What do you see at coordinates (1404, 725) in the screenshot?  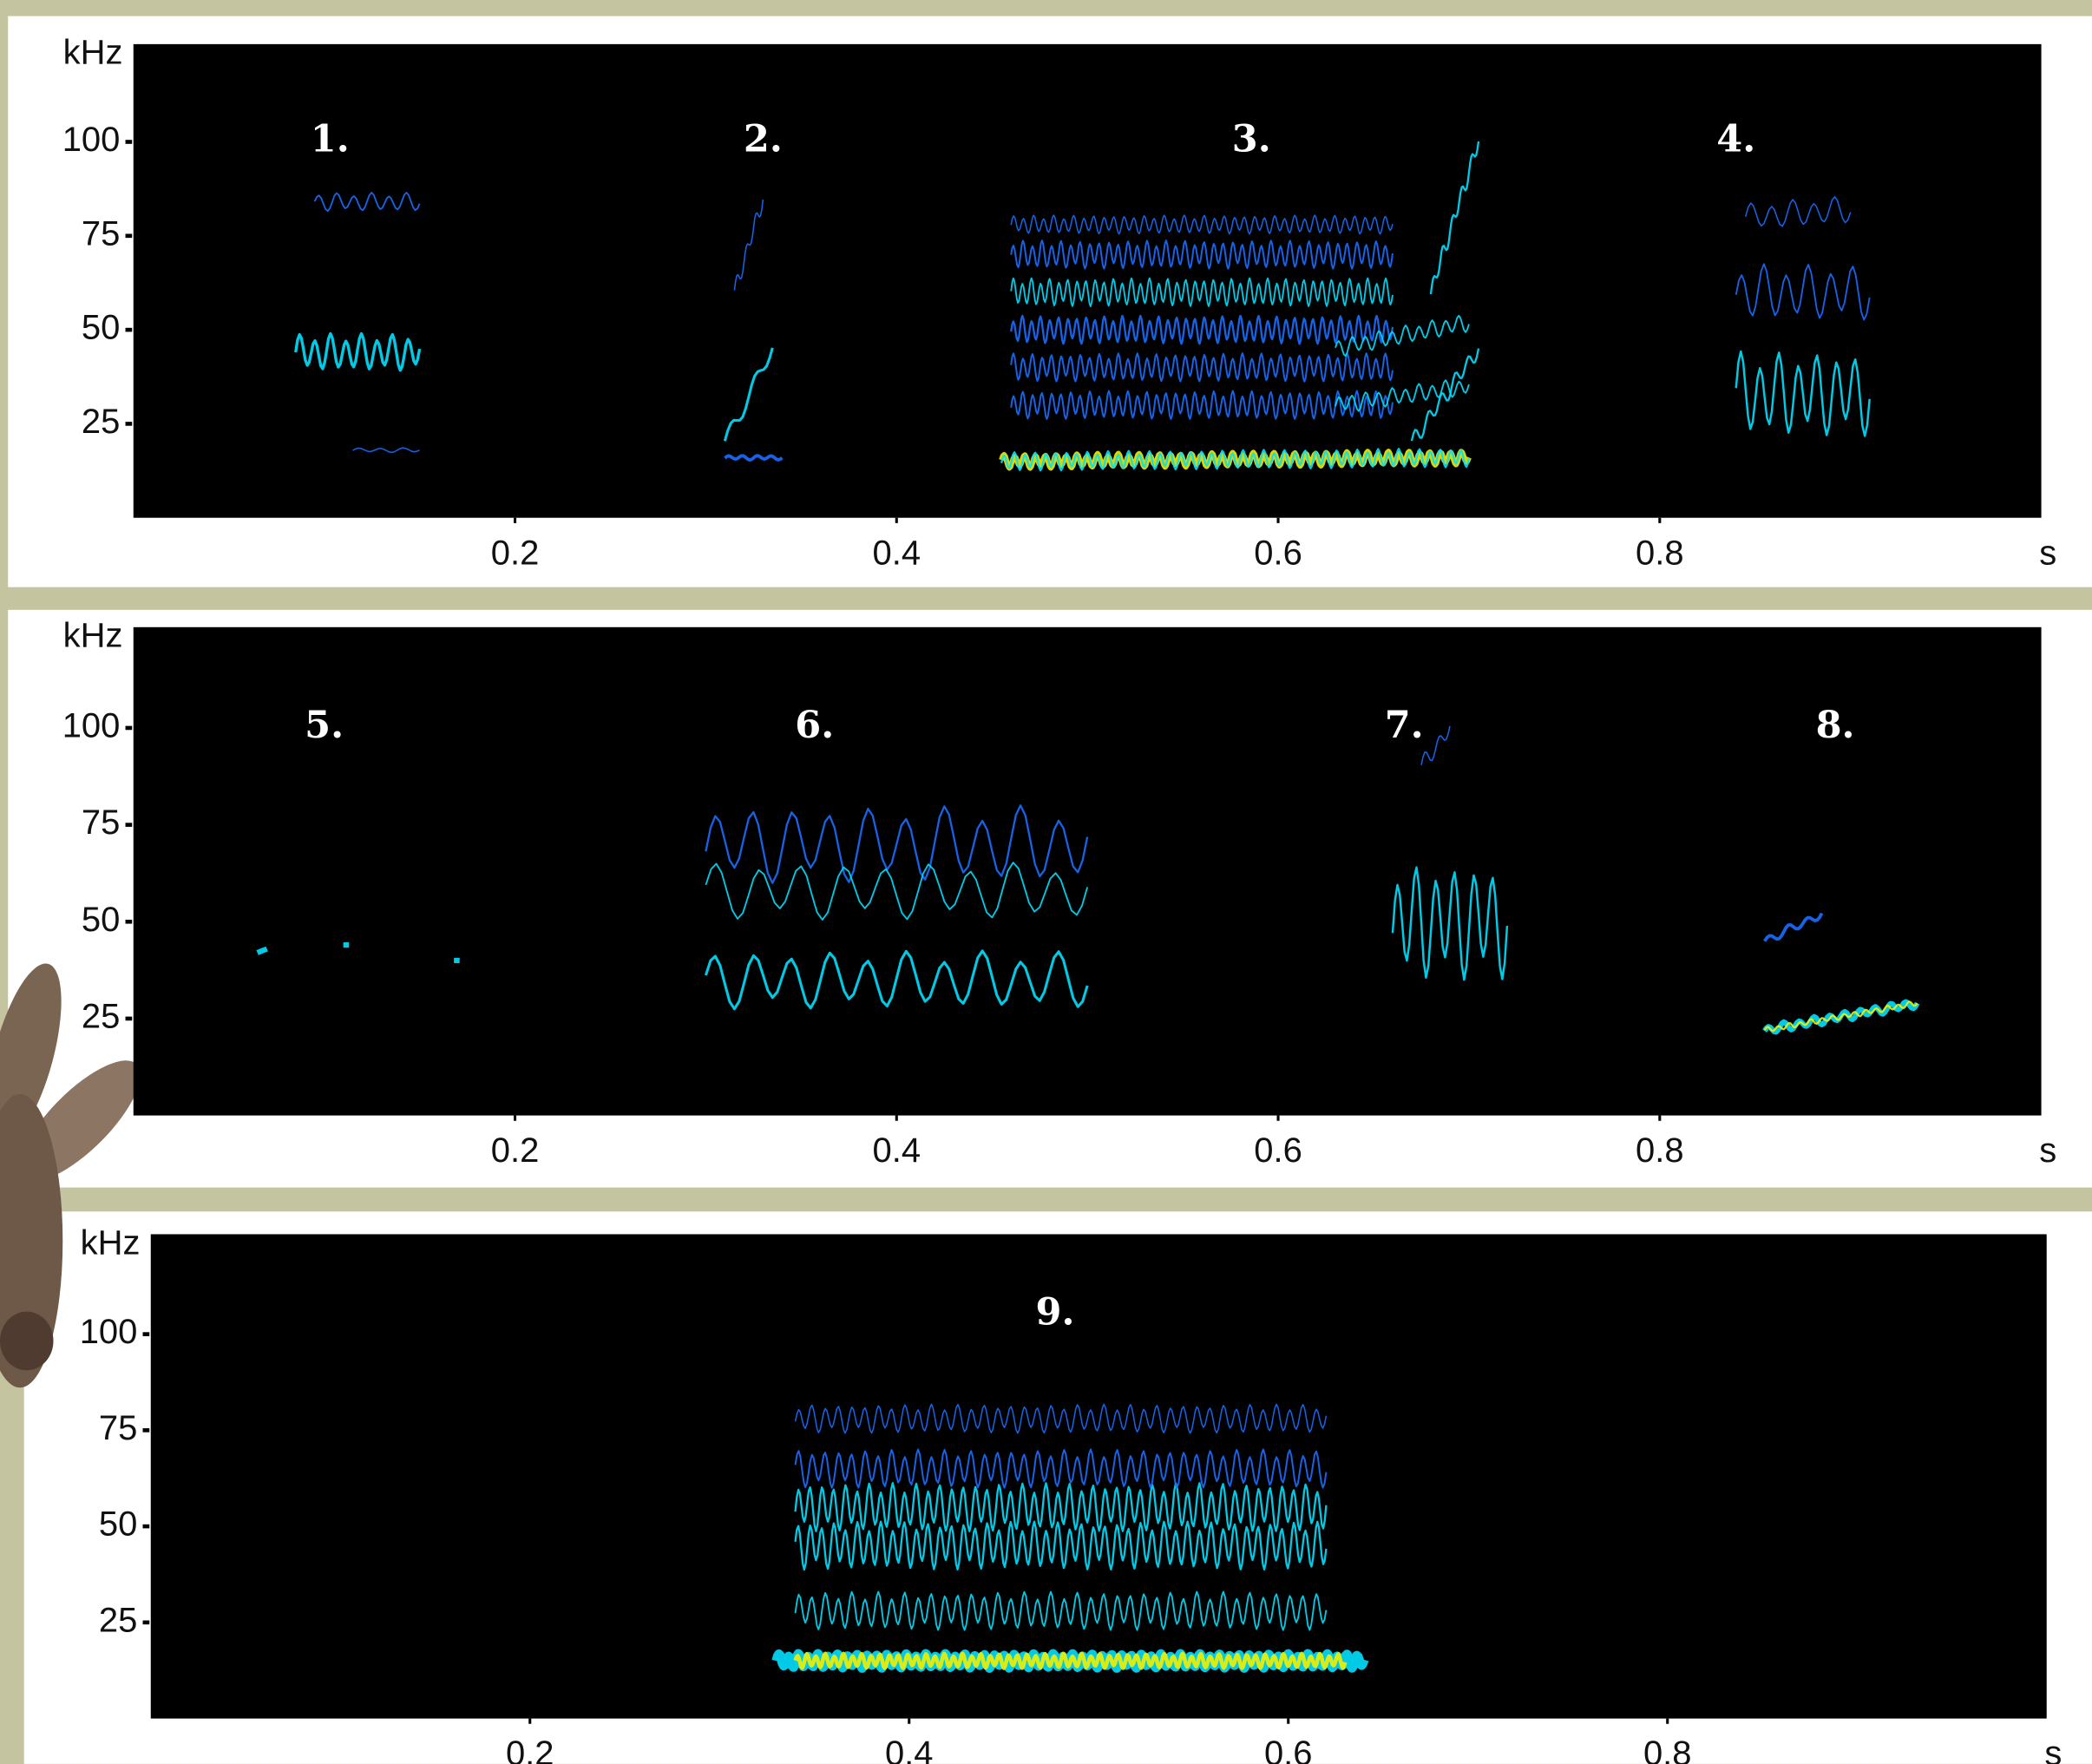 I see `call-label: 7.` at bounding box center [1404, 725].